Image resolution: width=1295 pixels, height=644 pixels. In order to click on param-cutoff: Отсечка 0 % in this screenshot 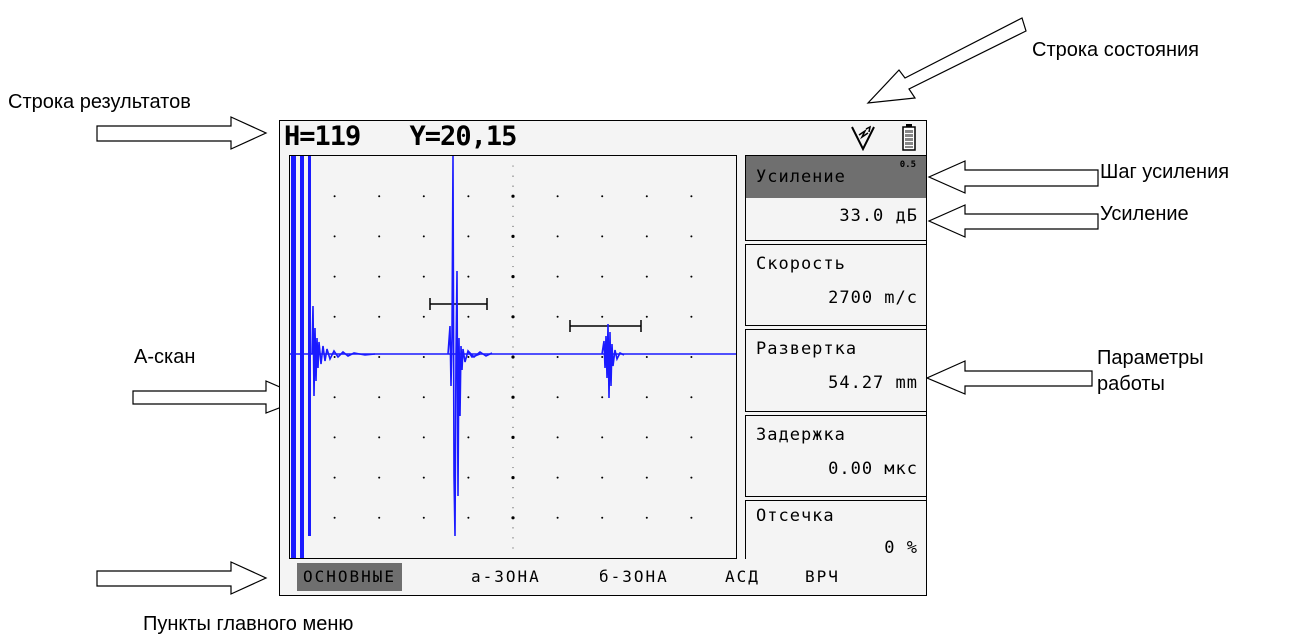, I will do `click(836, 529)`.